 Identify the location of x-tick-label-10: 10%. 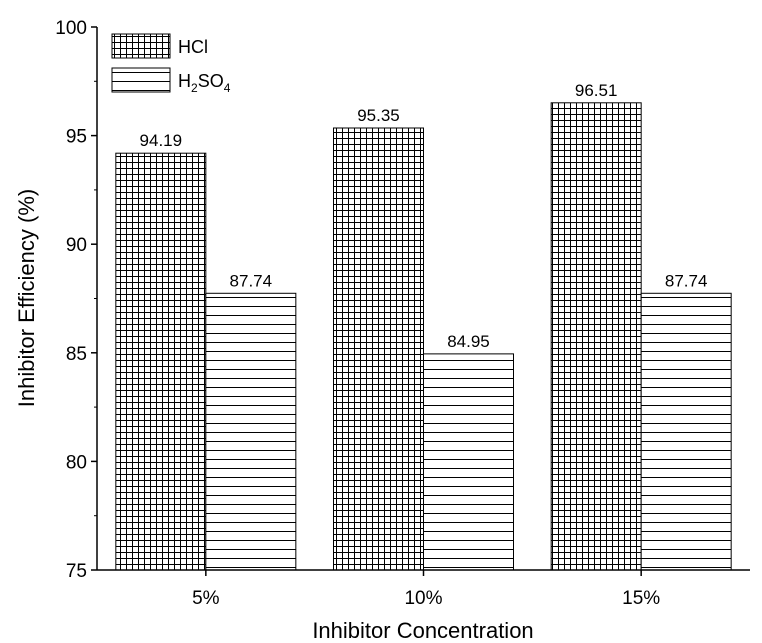
(423, 598).